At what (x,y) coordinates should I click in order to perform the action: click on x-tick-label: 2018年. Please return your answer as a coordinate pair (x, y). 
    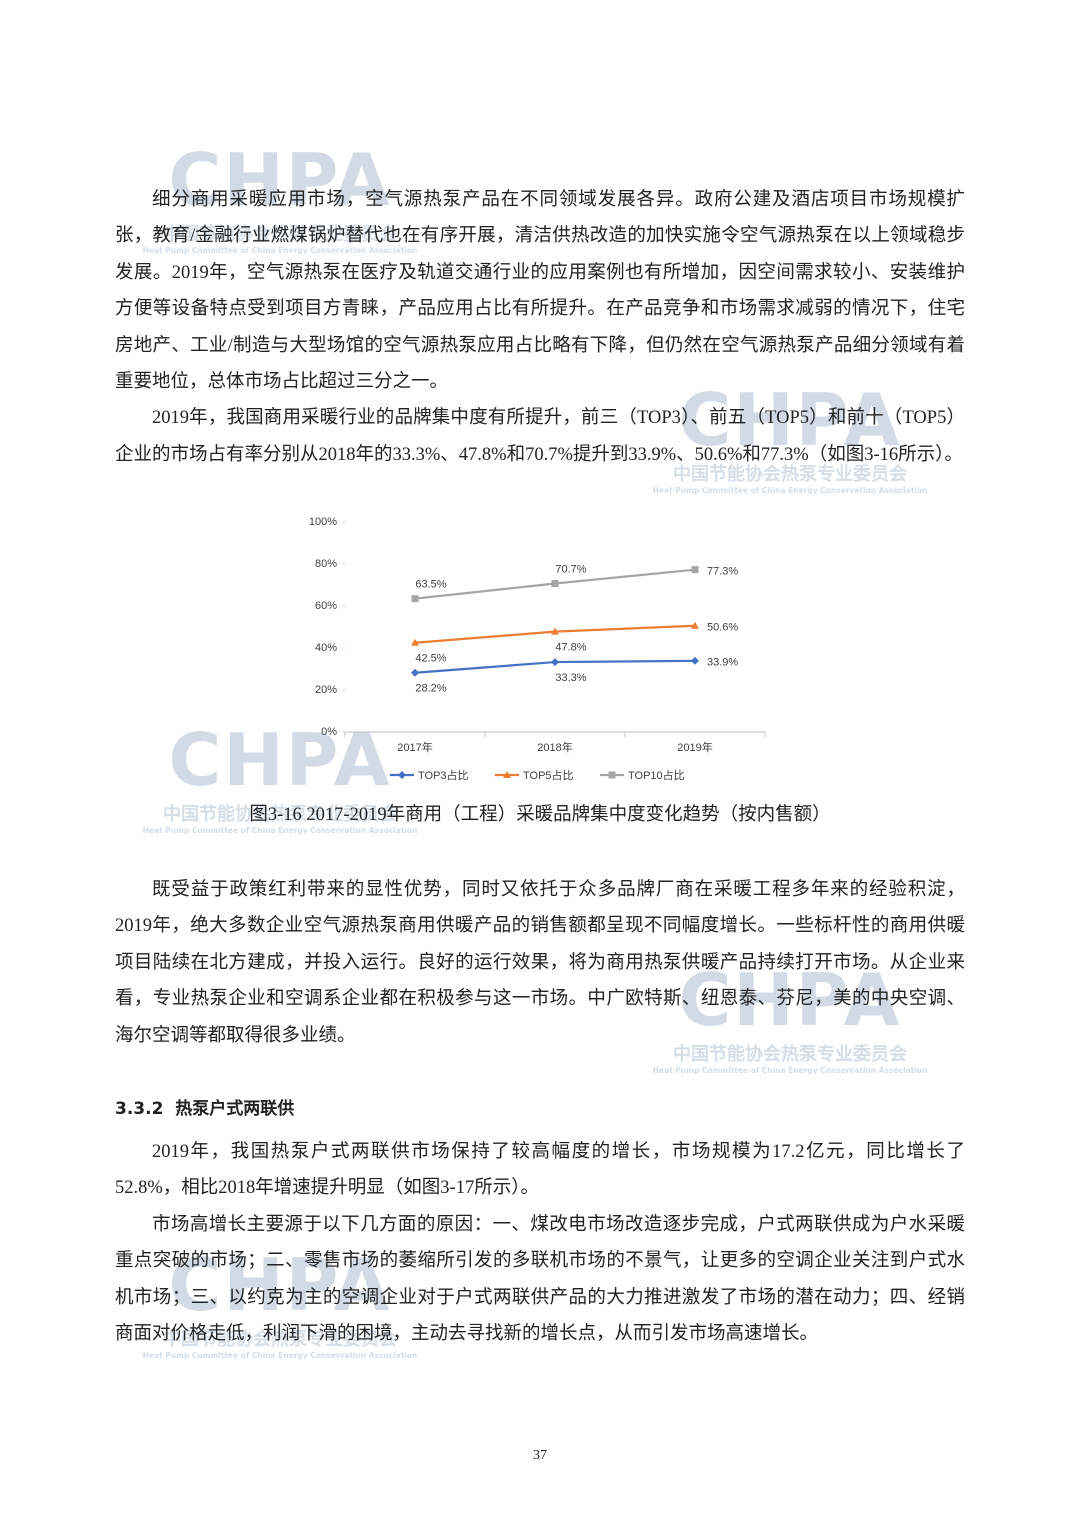
    Looking at the image, I should click on (554, 747).